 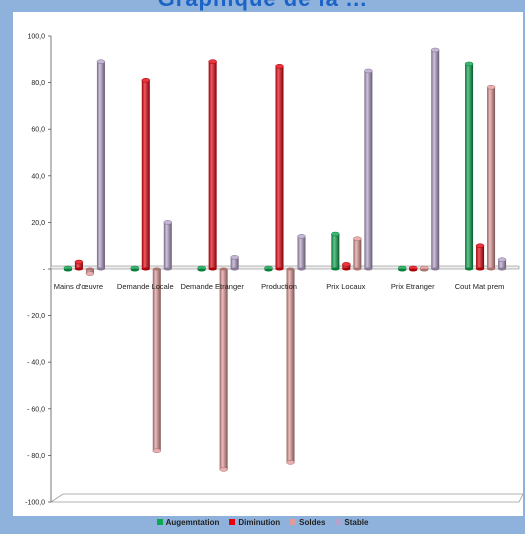 What do you see at coordinates (312, 522) in the screenshot?
I see `legend-label: Soldes` at bounding box center [312, 522].